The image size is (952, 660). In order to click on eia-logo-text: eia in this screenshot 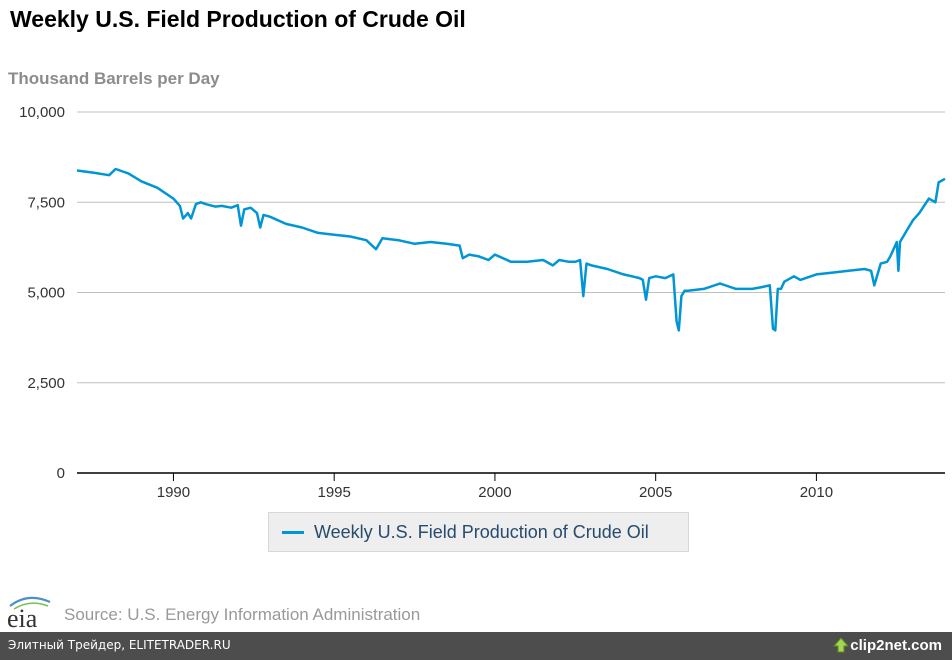, I will do `click(22, 618)`.